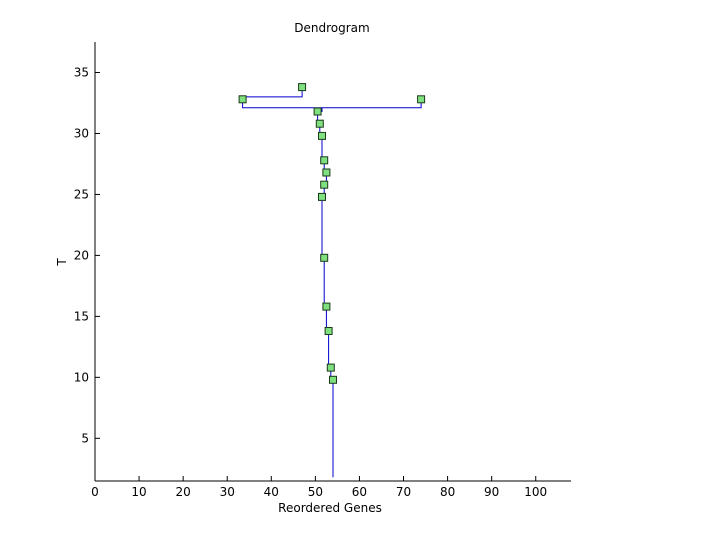  I want to click on x-tick-label: 80, so click(447, 492).